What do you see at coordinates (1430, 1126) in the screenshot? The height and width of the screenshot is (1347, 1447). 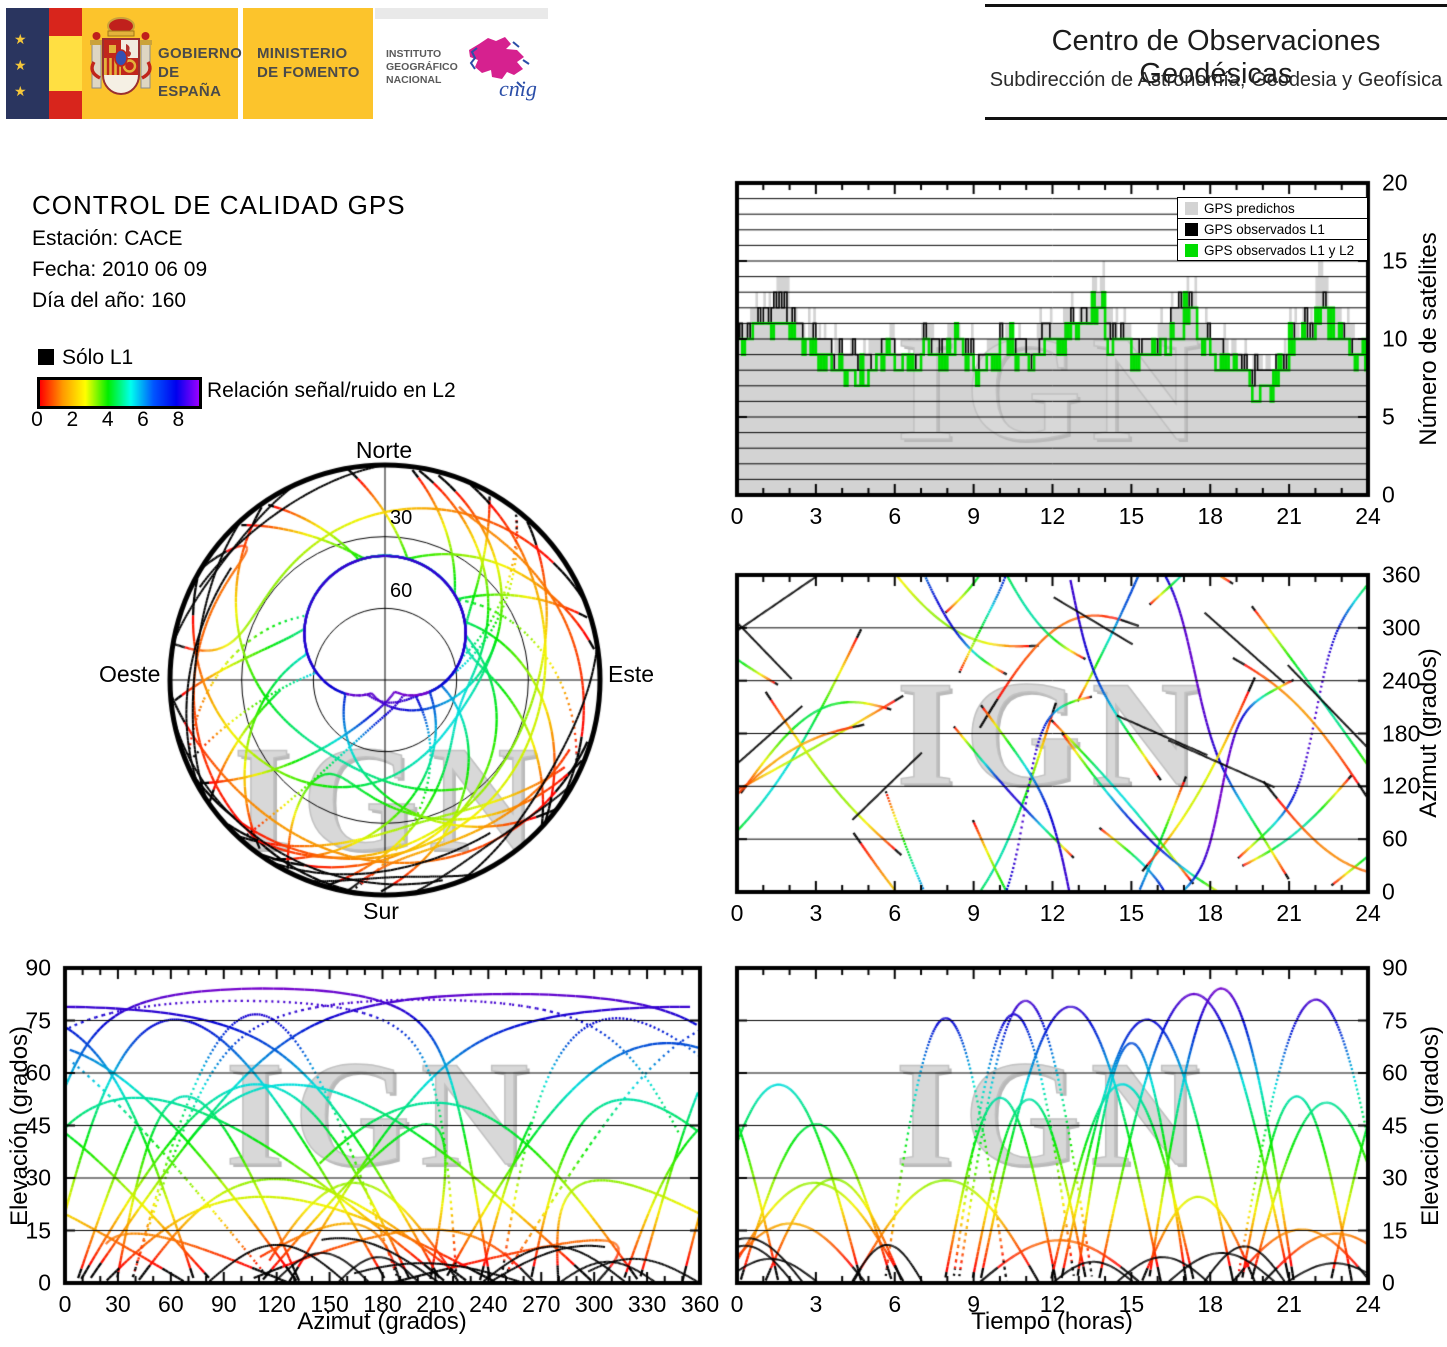 I see `elevtime-y-axis-title: Elevación (grados)` at bounding box center [1430, 1126].